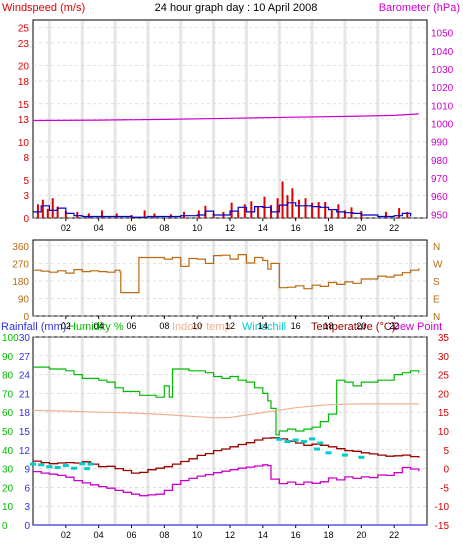  I want to click on direction-degree-label: 0, so click(26, 317).